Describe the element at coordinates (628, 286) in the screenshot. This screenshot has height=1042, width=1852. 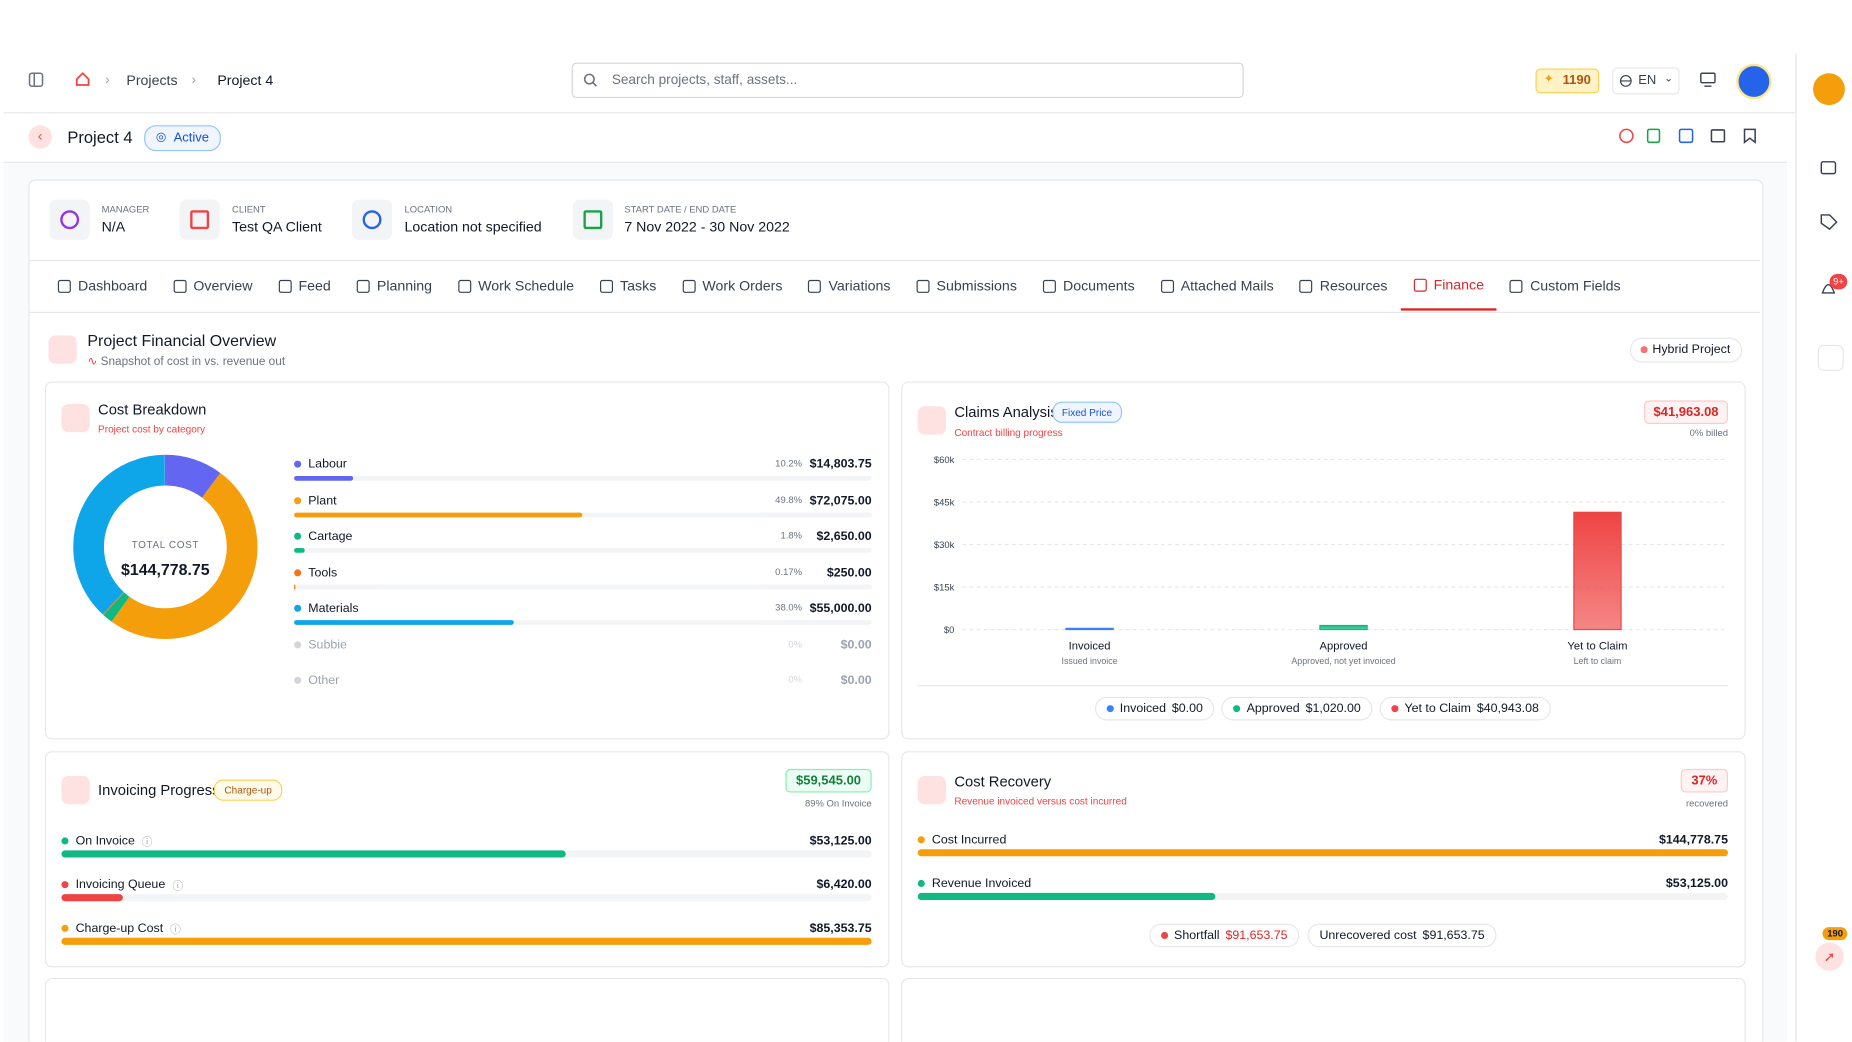
I see `tab: Tasks` at that location.